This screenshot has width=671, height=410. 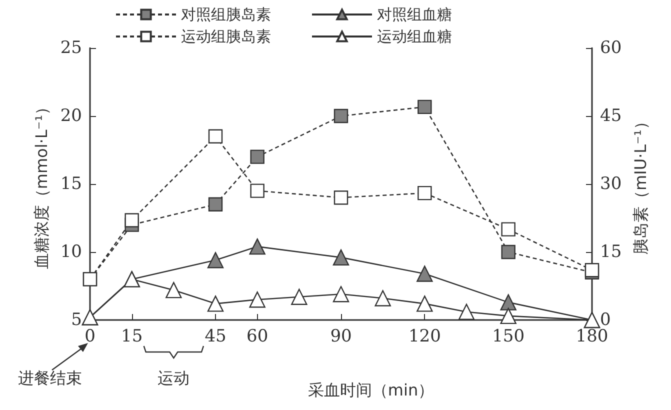 What do you see at coordinates (50, 378) in the screenshot?
I see `text: 进餐结束` at bounding box center [50, 378].